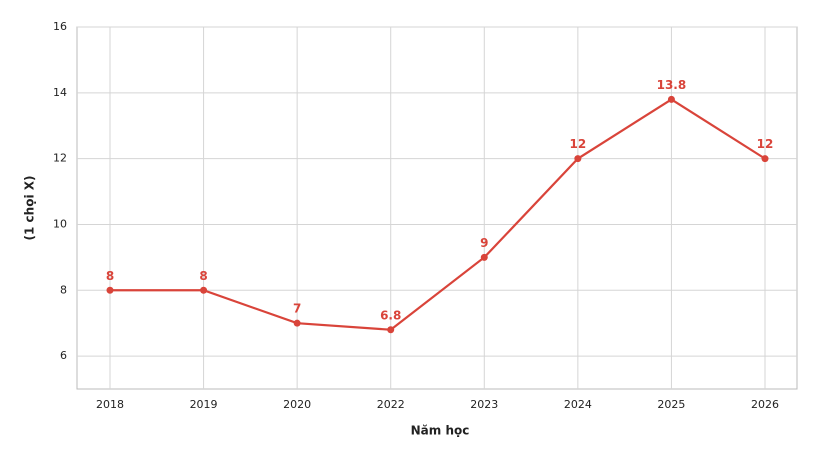  I want to click on y-tick-label: 6, so click(63, 355).